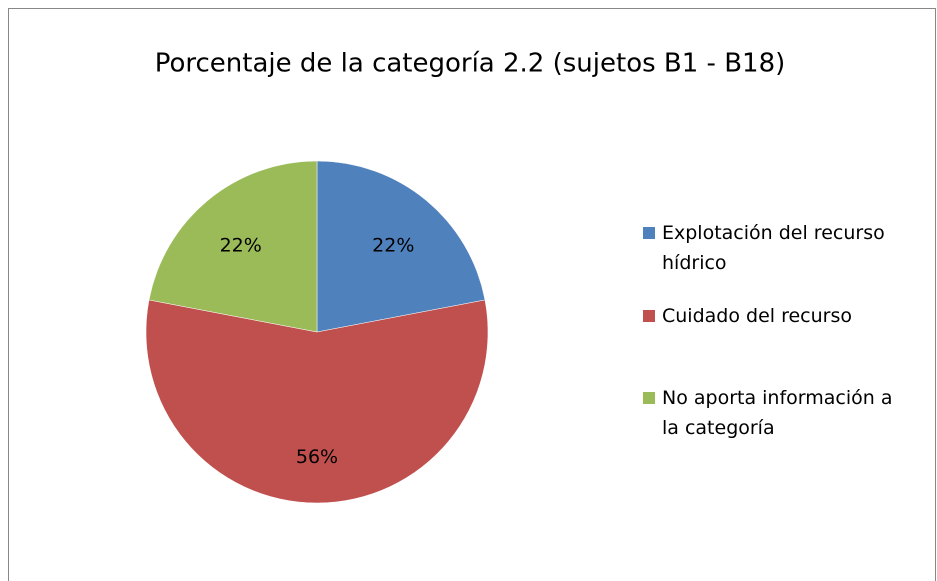 The height and width of the screenshot is (581, 937). What do you see at coordinates (317, 457) in the screenshot?
I see `data-label: 56%` at bounding box center [317, 457].